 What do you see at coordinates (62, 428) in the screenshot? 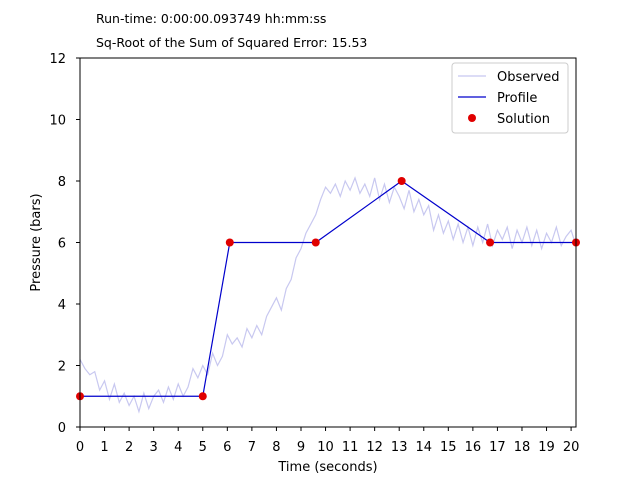
I see `y-tick-label: 0` at bounding box center [62, 428].